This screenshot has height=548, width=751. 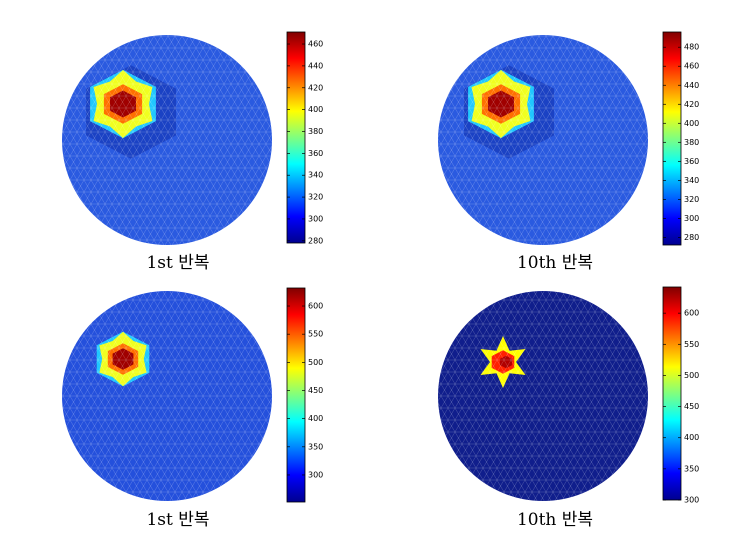 I want to click on colorbar-tick-label: 480, so click(x=691, y=47).